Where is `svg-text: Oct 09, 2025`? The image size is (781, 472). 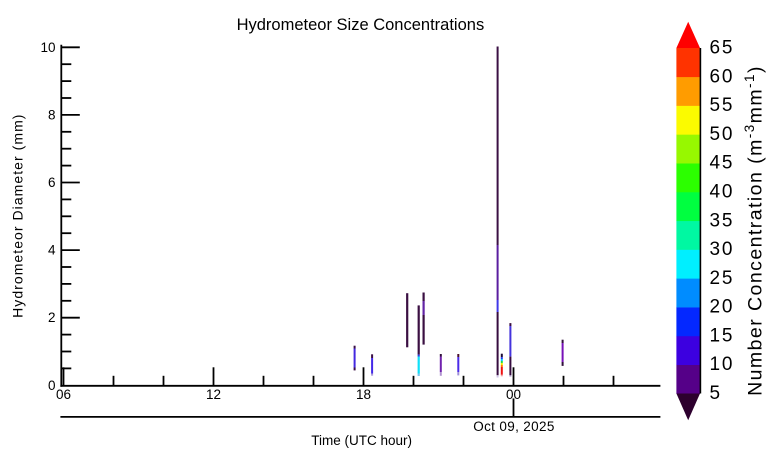
svg-text: Oct 09, 2025 is located at coordinates (514, 426).